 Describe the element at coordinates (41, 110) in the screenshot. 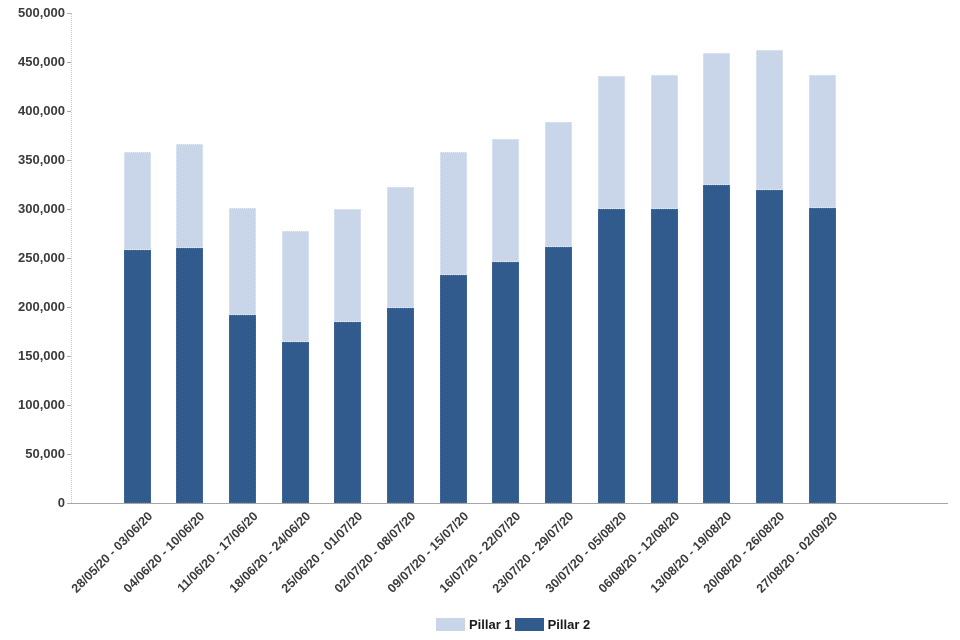

I see `y-axis-label: 400,000` at that location.